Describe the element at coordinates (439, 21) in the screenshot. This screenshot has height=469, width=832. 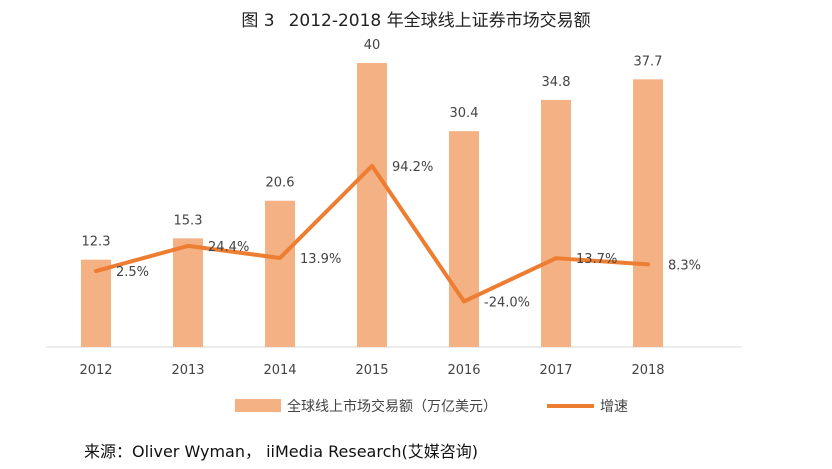
I see `figure-title: 2012-2018 年全球线上证券市场交易额` at that location.